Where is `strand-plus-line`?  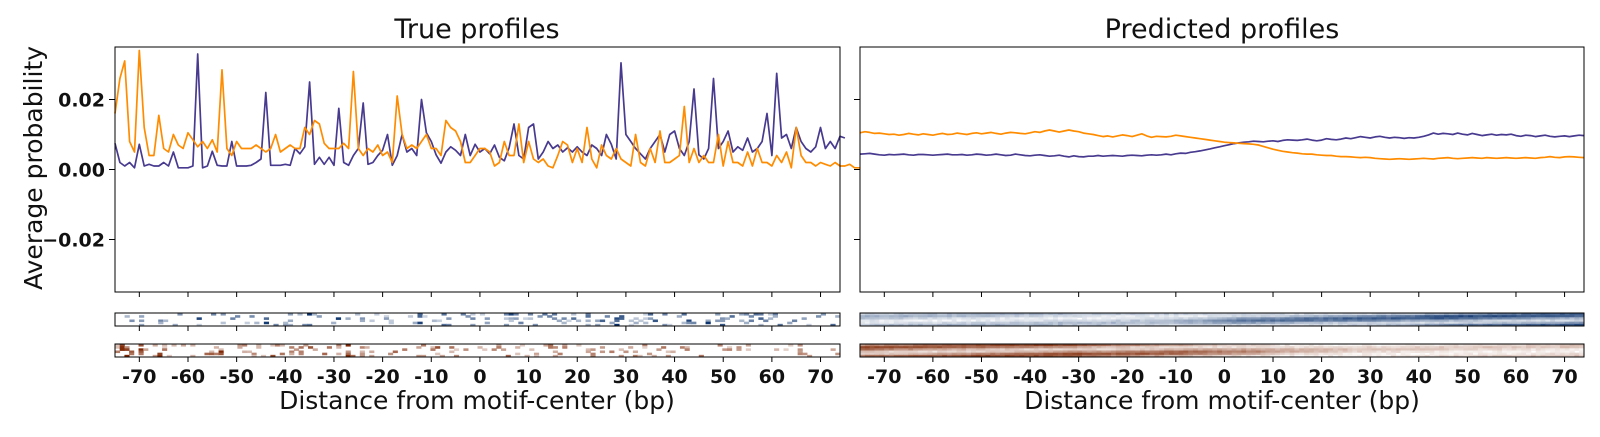
strand-plus-line is located at coordinates (480, 111).